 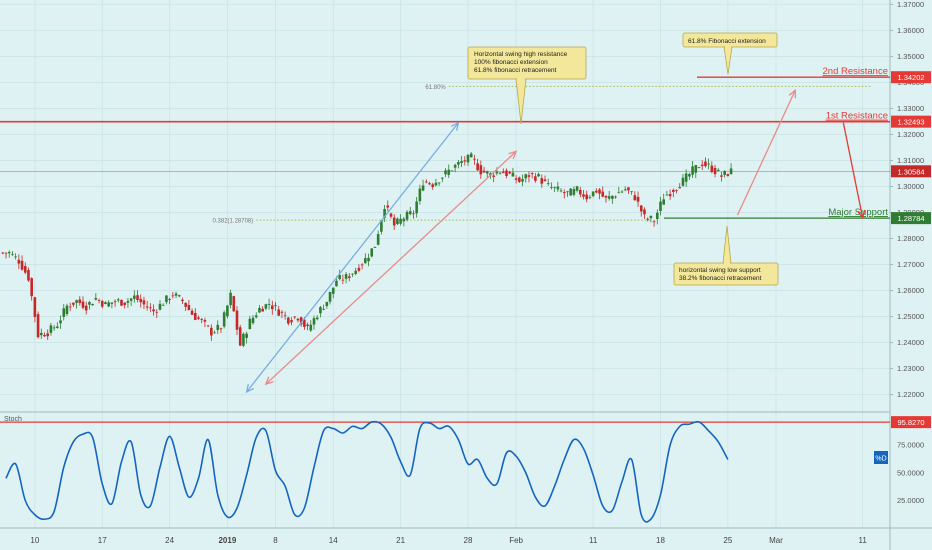 I want to click on callout-line: 100% fibonacci extension, so click(x=511, y=62).